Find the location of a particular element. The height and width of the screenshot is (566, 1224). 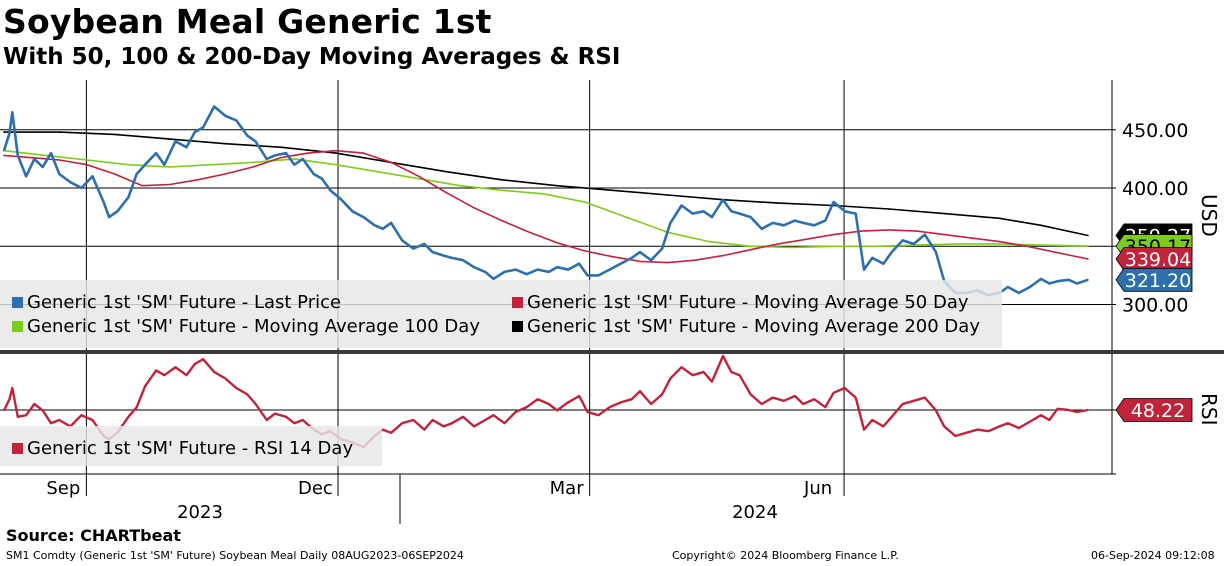

price-legend-box is located at coordinates (501, 314).